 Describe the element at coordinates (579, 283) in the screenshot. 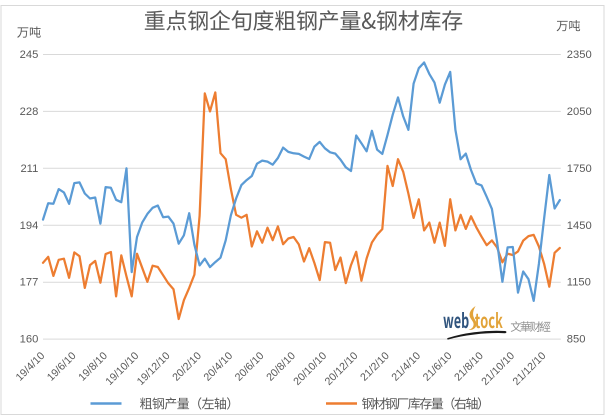

I see `svg-text: 1150` at that location.